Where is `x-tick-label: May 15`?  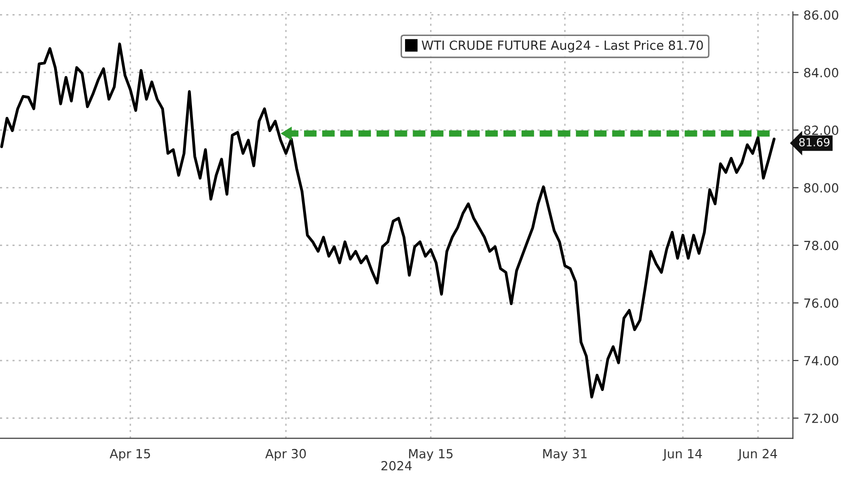
x-tick-label: May 15 is located at coordinates (431, 455).